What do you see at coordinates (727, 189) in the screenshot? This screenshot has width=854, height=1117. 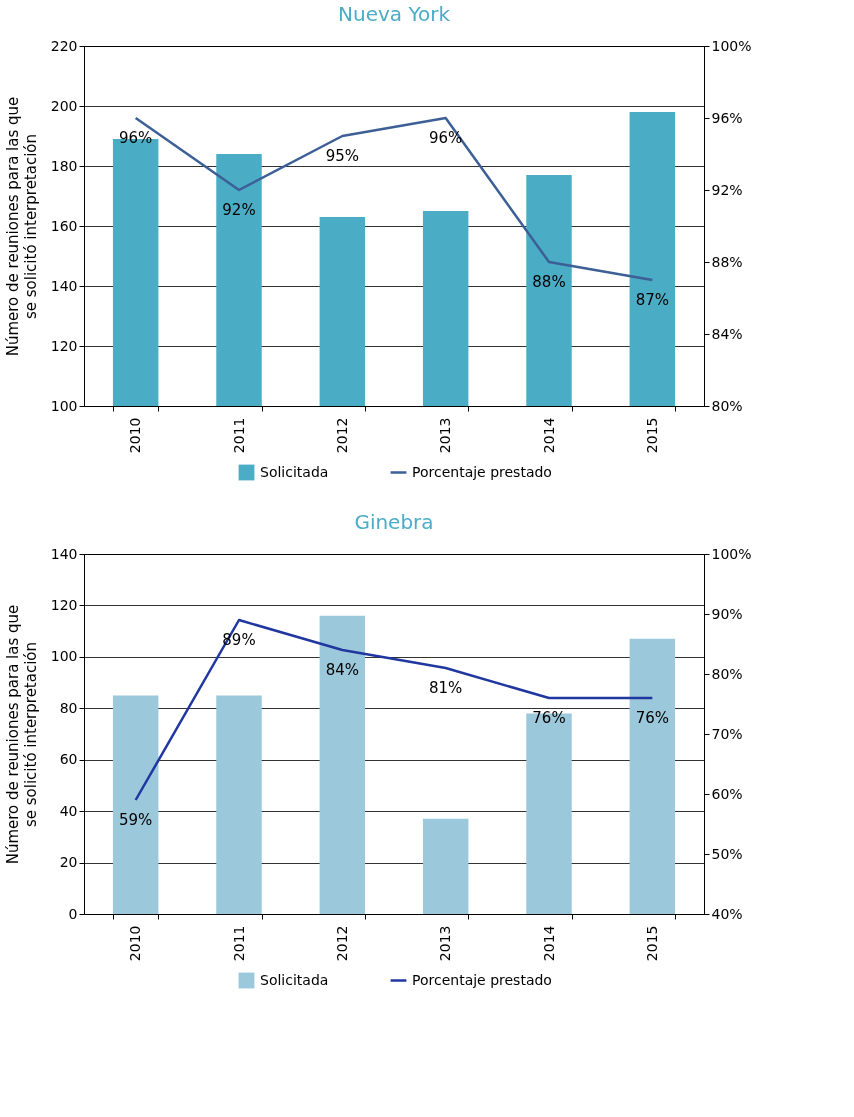 I see `y2-tick-label: 92%` at bounding box center [727, 189].